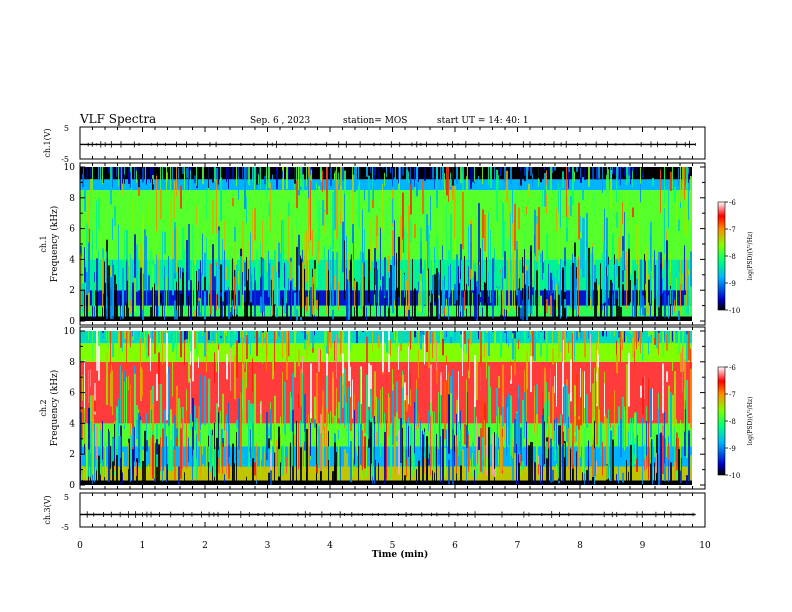 The image size is (792, 612). Describe the element at coordinates (54, 244) in the screenshot. I see `ch1-spectrogram-ylabel: Frequency (kHz)` at that location.